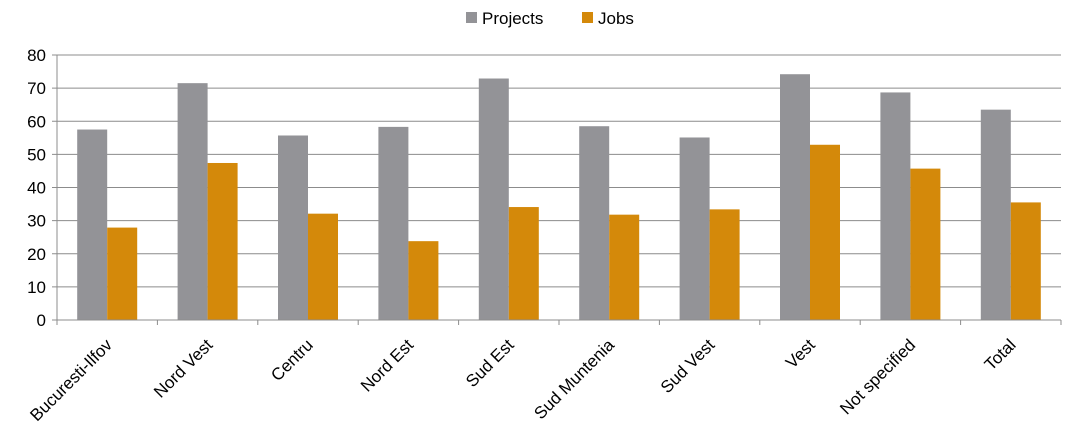 The width and height of the screenshot is (1080, 439). What do you see at coordinates (36, 154) in the screenshot?
I see `y-tick-label: 50` at bounding box center [36, 154].